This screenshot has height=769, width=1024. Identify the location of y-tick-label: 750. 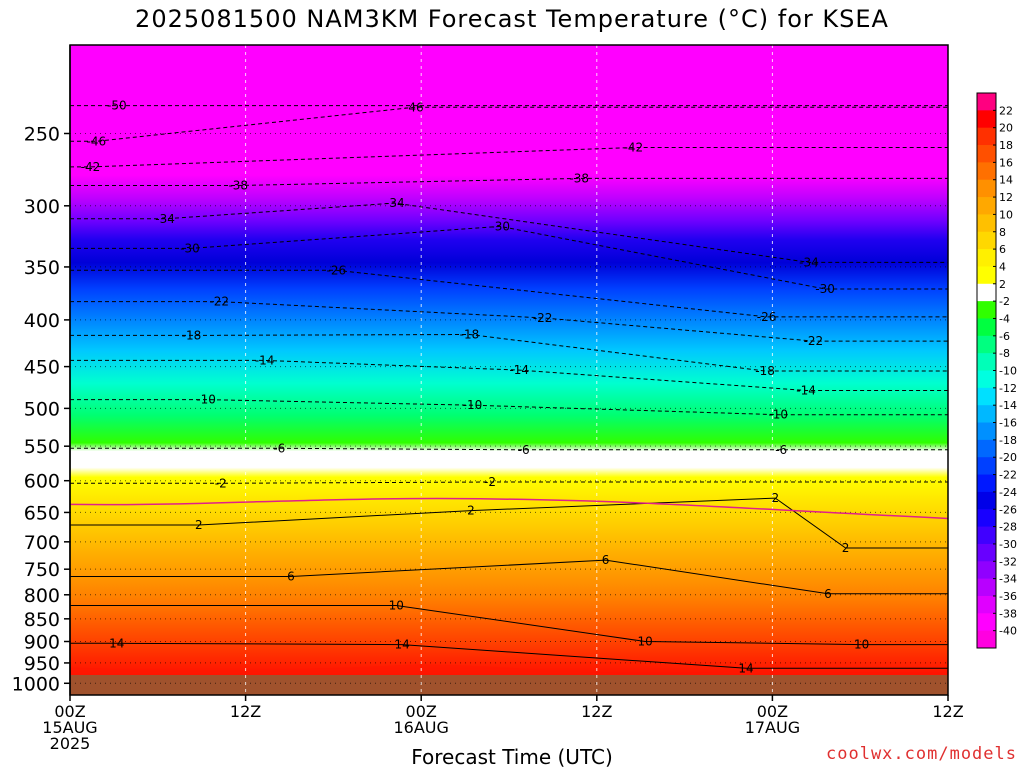
(42, 570).